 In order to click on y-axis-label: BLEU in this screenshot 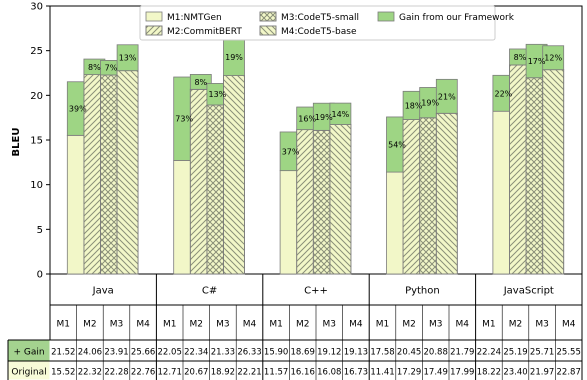, I will do `click(16, 142)`.